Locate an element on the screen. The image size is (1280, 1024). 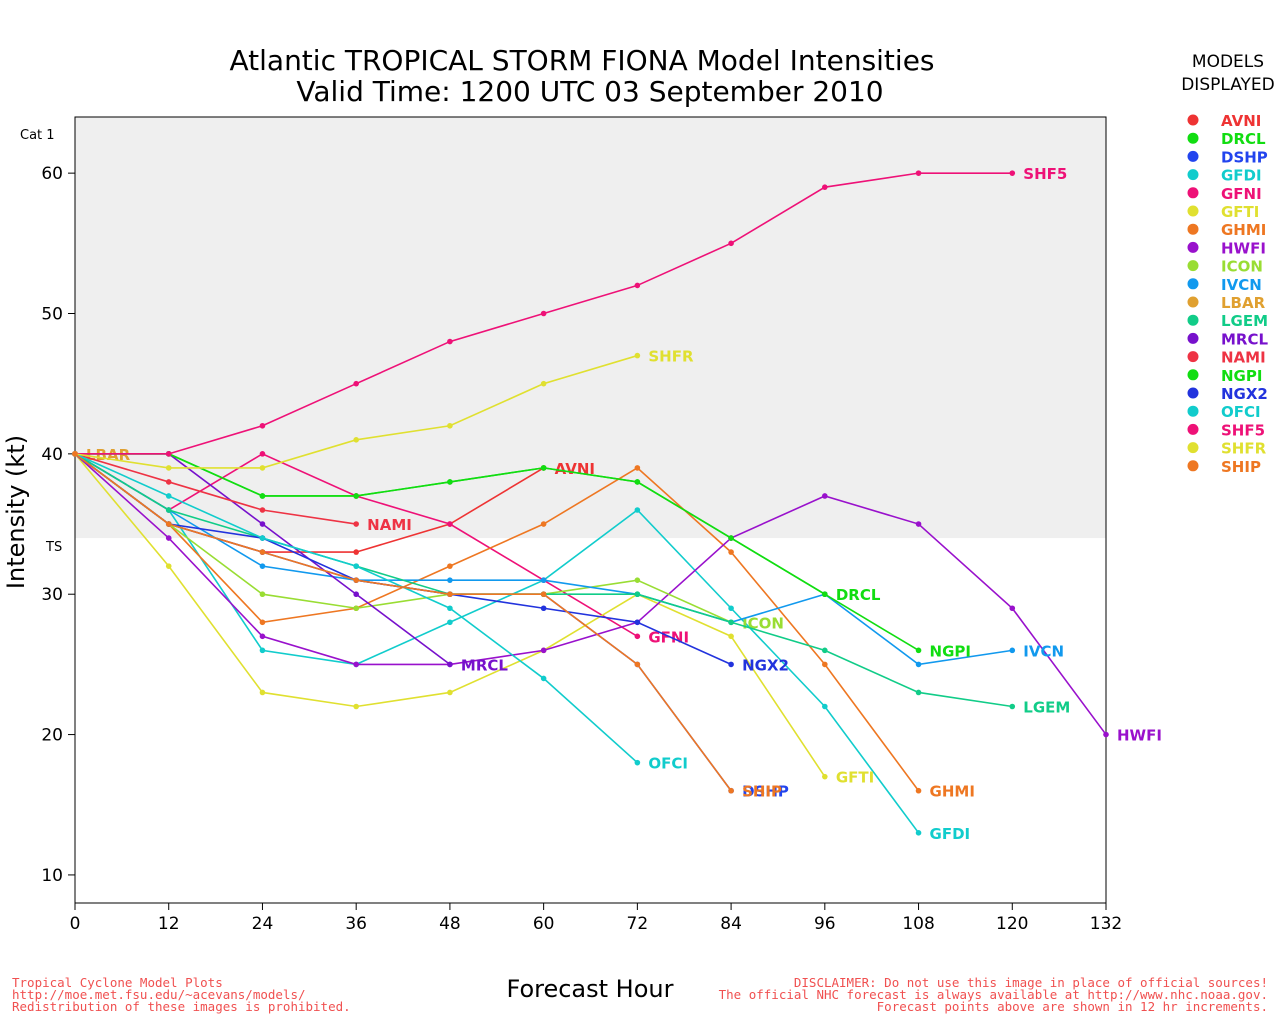
y-tick-label: 30 is located at coordinates (52, 595).